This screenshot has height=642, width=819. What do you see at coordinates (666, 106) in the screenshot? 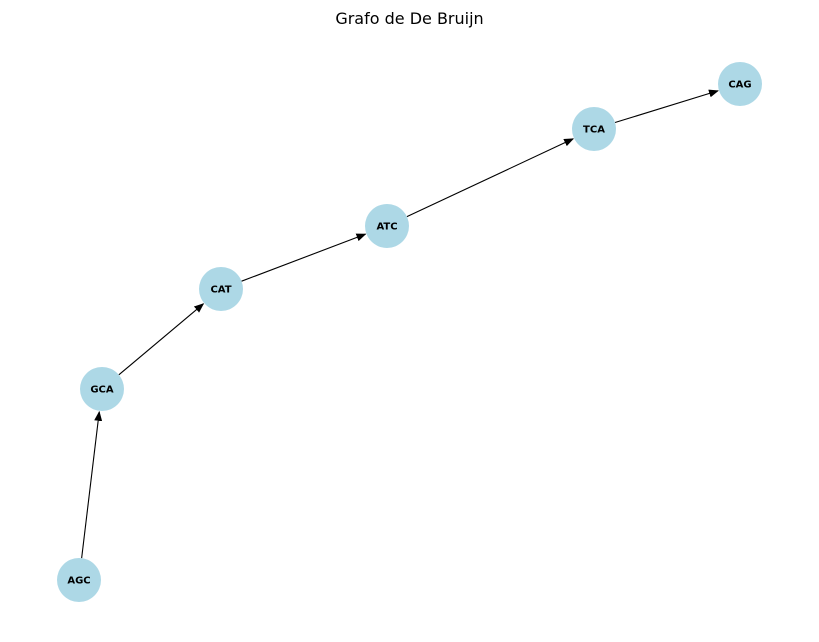
I see `edge-tca-cag` at bounding box center [666, 106].